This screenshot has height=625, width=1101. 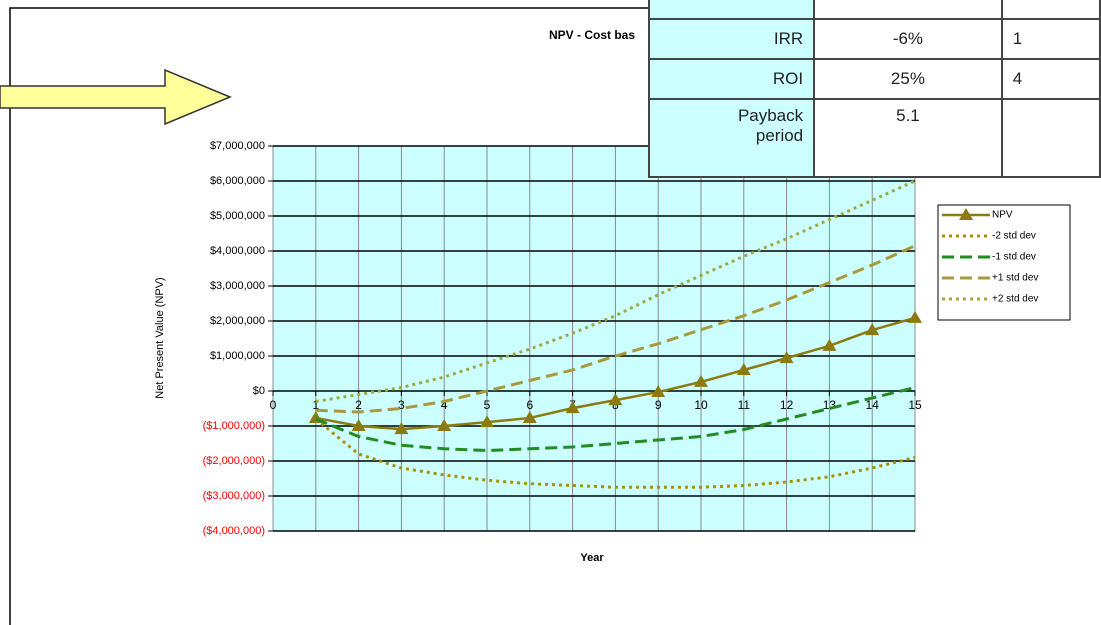 I want to click on y-tick-label: $0, so click(x=259, y=391).